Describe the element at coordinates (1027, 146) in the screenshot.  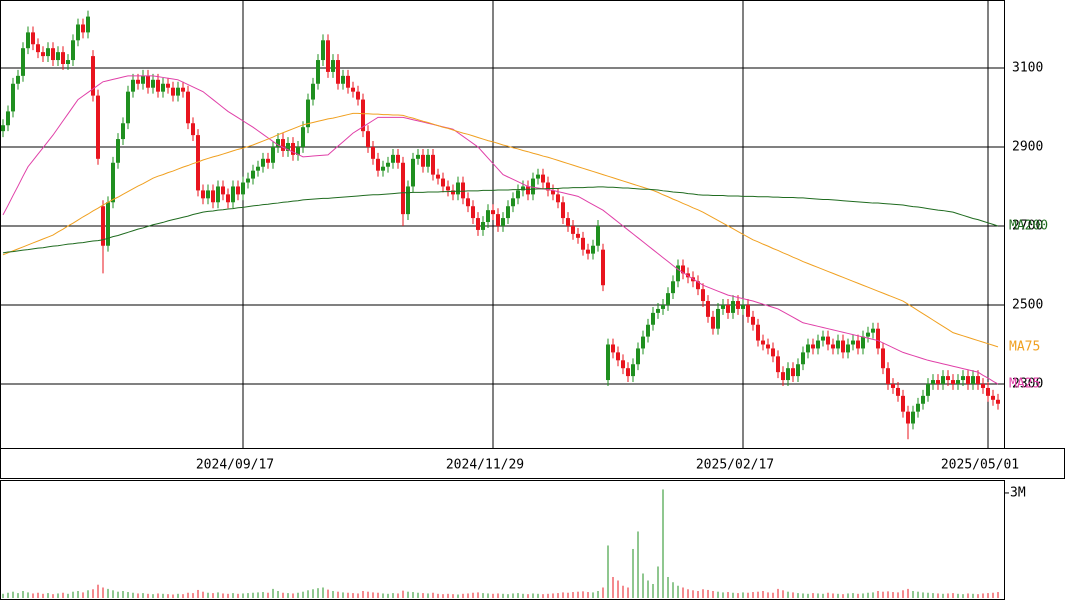
I see `y-tick-label: 2900` at that location.